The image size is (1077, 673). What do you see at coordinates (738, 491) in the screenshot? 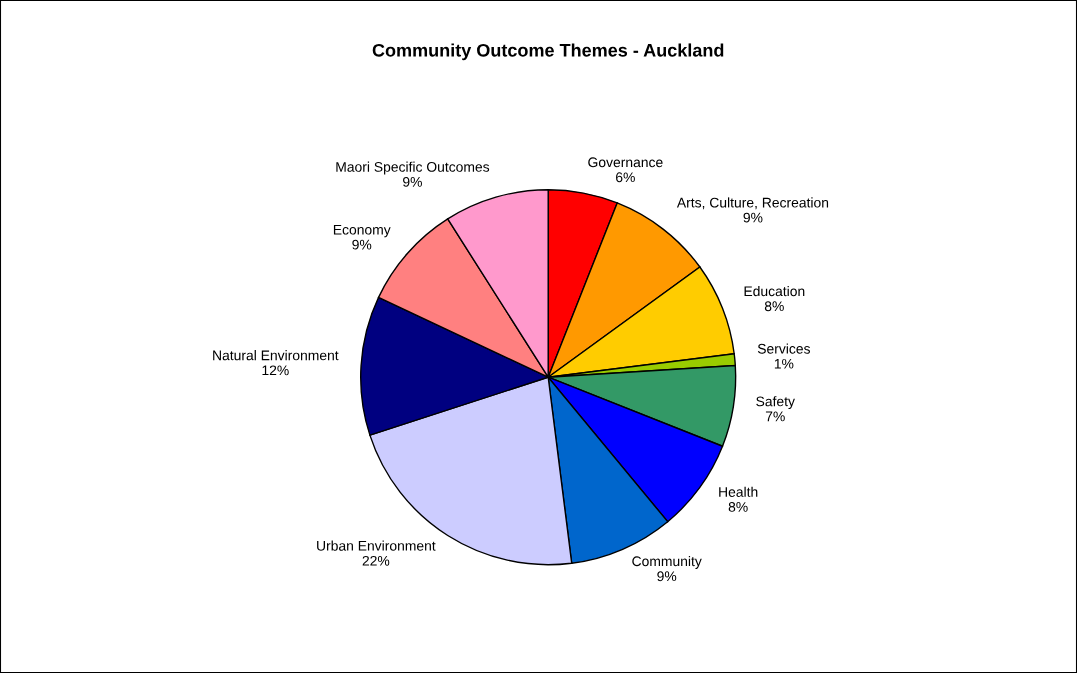
I see `slice-label: Health` at bounding box center [738, 491].